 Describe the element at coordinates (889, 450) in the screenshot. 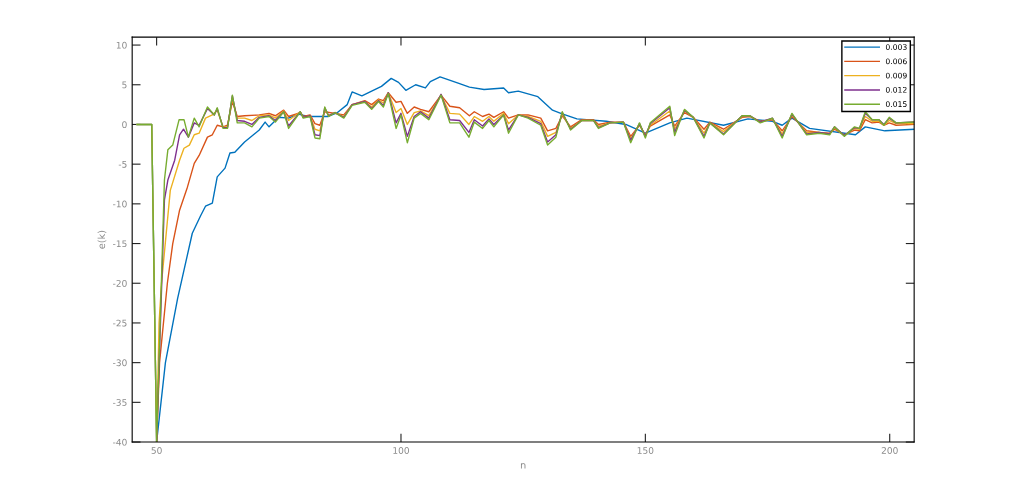

I see `x-tick-label: 200` at that location.